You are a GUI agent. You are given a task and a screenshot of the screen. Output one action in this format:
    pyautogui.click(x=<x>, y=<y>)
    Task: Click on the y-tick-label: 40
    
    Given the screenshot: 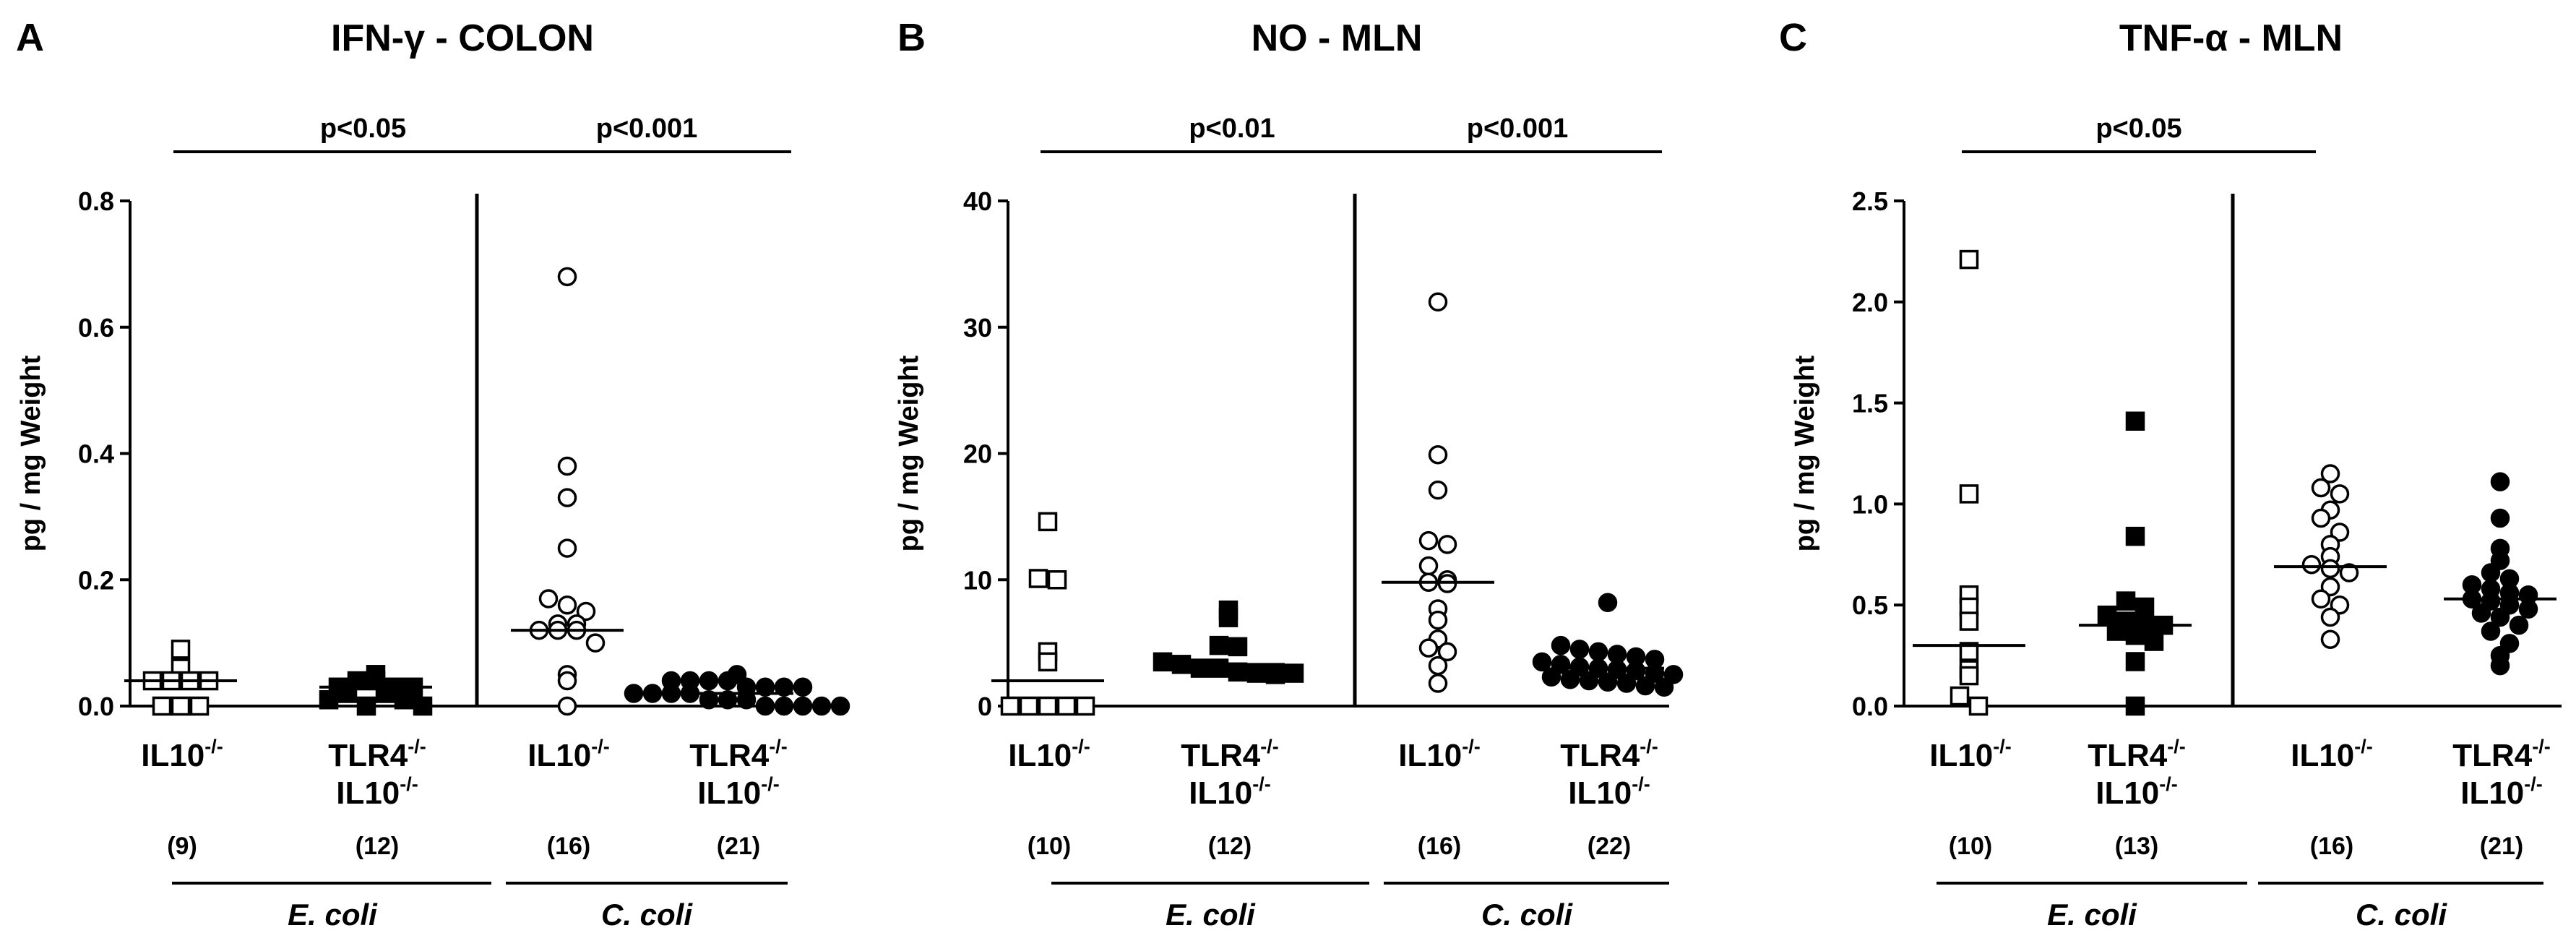 What is the action you would take?
    pyautogui.click(x=977, y=201)
    